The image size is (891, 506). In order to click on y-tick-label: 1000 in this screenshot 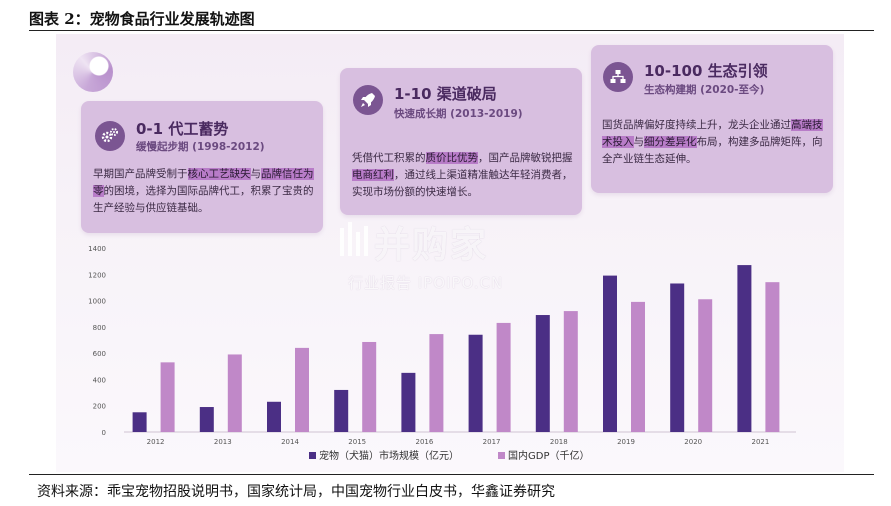, I will do `click(97, 302)`.